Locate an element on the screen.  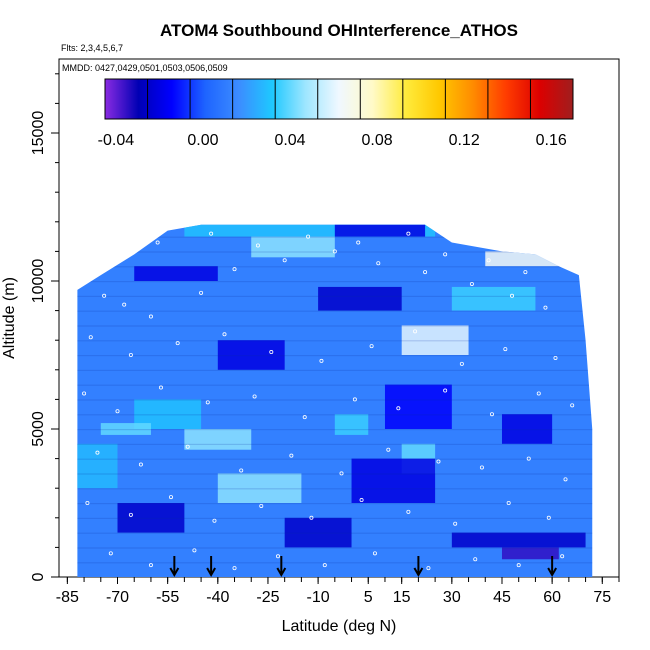
colorbar-tick-label: 0.08 is located at coordinates (377, 140).